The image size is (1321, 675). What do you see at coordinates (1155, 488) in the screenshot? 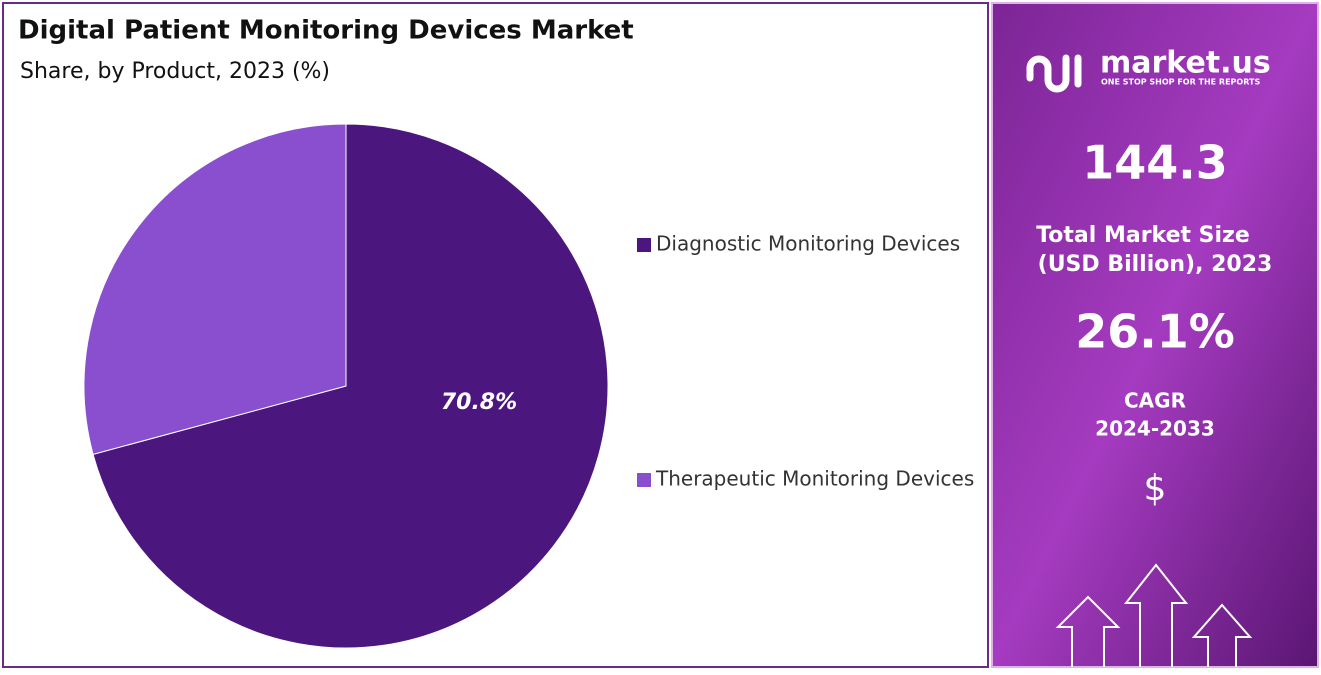
I see `currency-icon: $` at bounding box center [1155, 488].